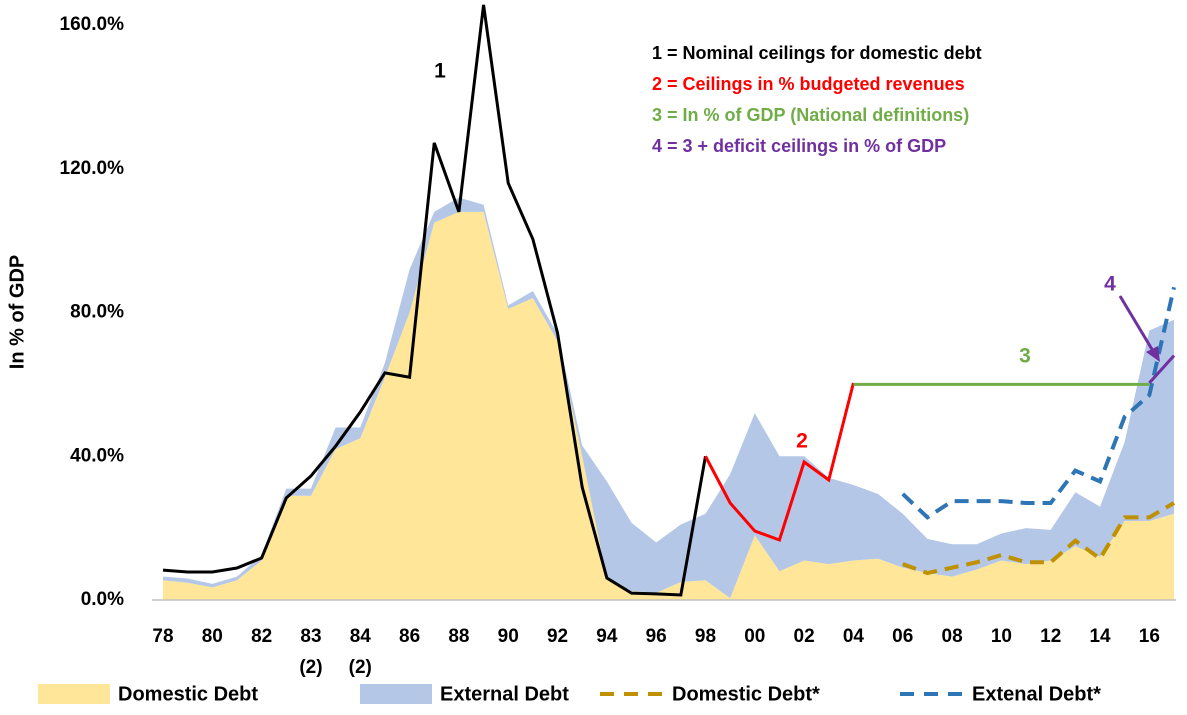 This screenshot has height=715, width=1187. I want to click on x-tick-label: 98, so click(705, 636).